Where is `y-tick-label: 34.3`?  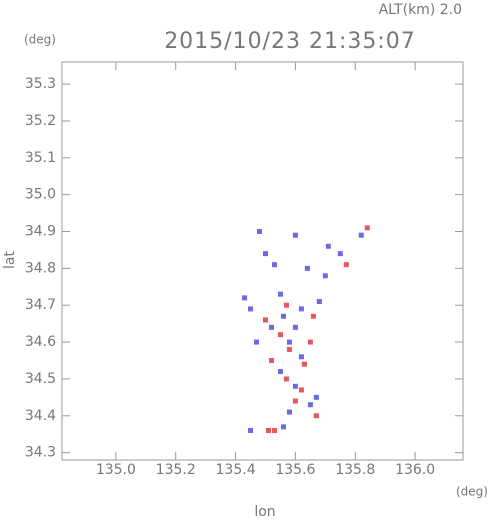 y-tick-label: 34.3 is located at coordinates (40, 453).